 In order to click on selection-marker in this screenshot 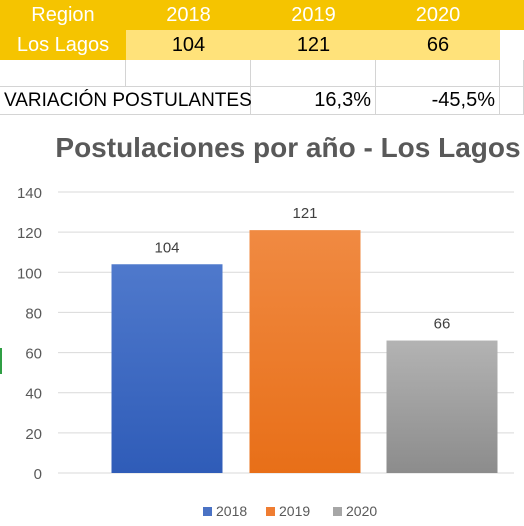, I will do `click(1, 361)`.